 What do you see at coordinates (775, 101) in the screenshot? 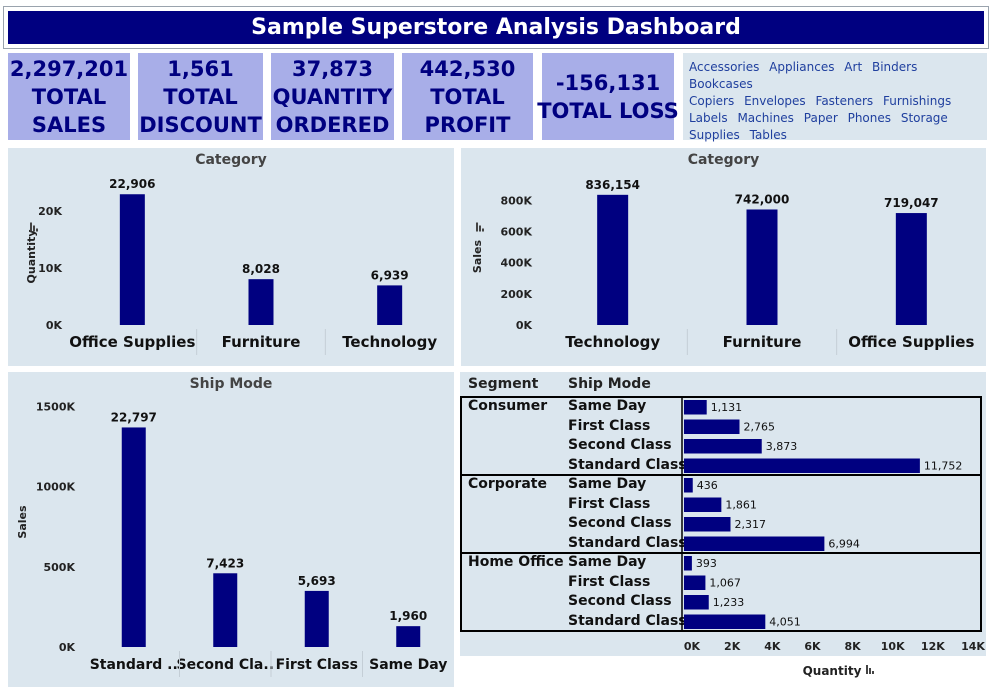
I see `filter-item-envelopes: Envelopes` at bounding box center [775, 101].